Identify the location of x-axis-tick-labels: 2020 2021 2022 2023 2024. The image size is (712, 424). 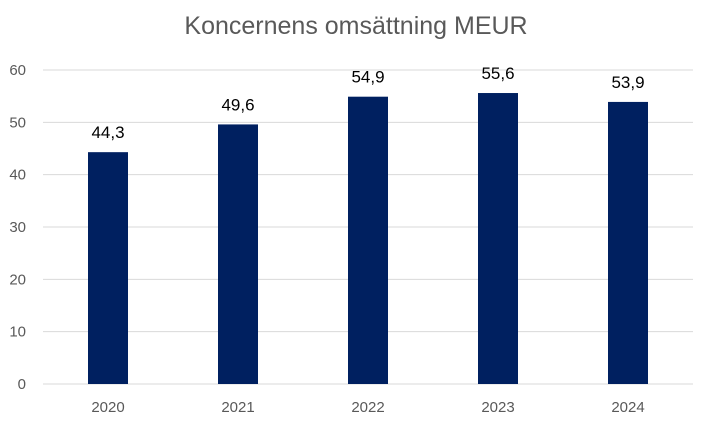
(367, 407).